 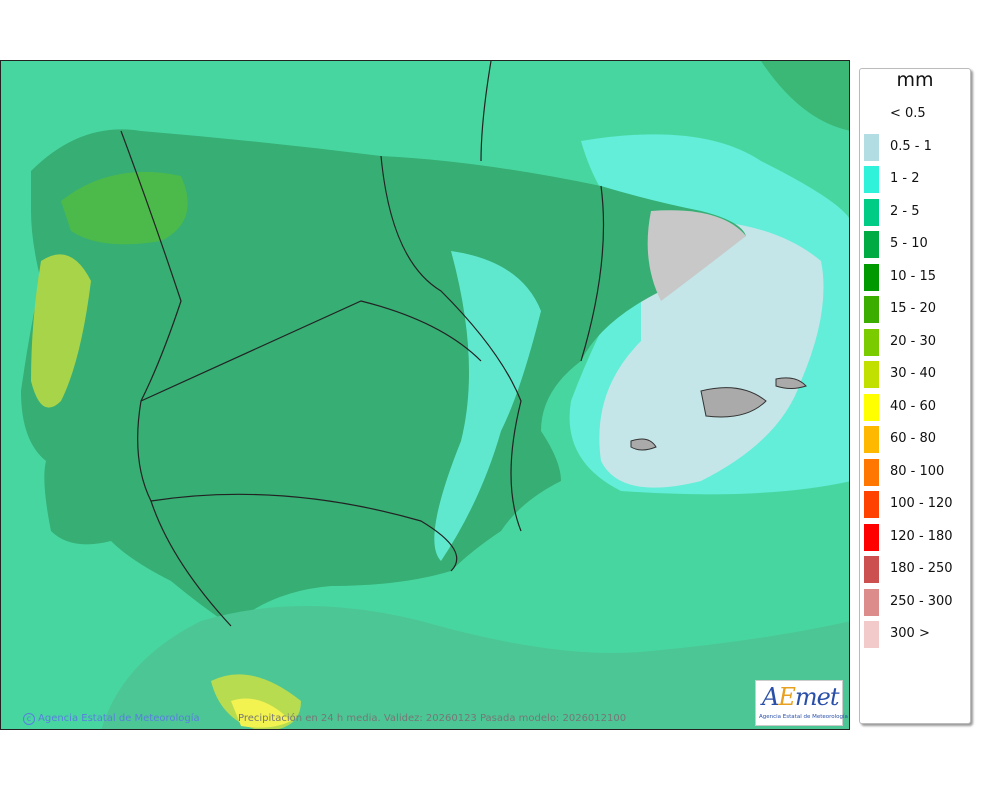 I want to click on legend-label: 80 - 100, so click(x=917, y=471).